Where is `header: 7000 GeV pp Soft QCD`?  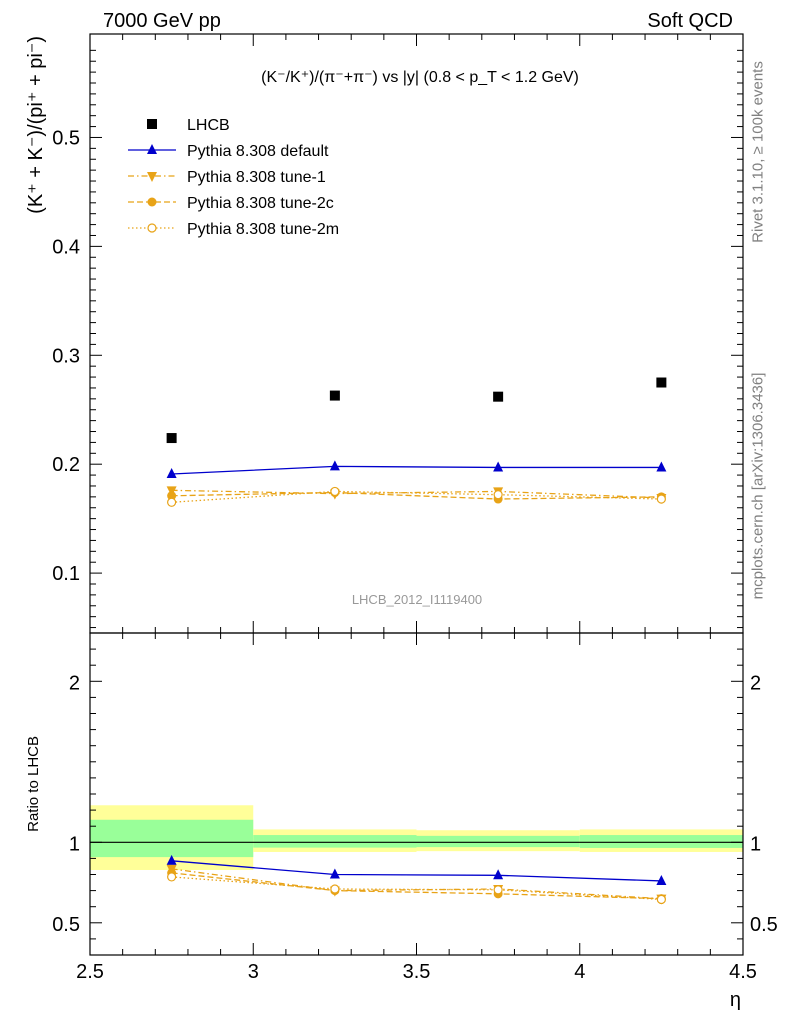
header: 7000 GeV pp Soft QCD is located at coordinates (418, 21).